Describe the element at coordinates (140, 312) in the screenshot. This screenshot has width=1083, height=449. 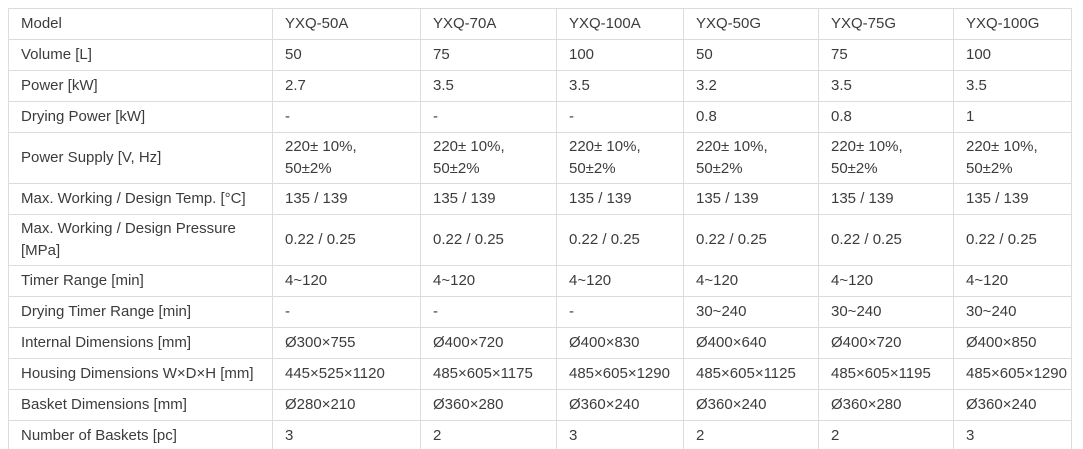
I see `row-label: Drying Timer Range [min]` at that location.